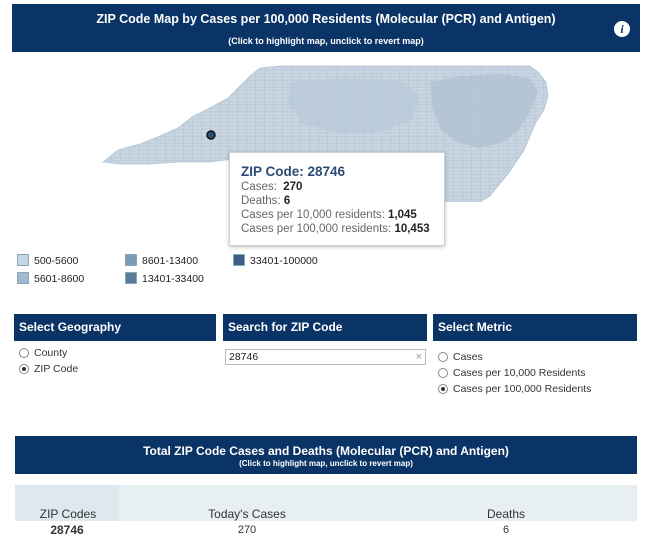 The height and width of the screenshot is (544, 650). I want to click on table-cell-zip: 28746, so click(67, 530).